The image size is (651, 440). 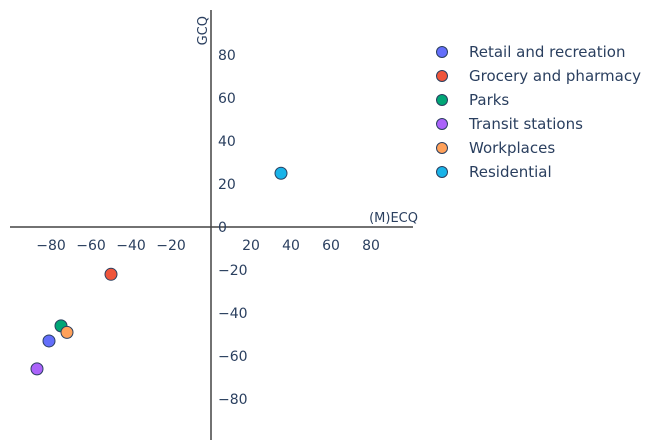 I want to click on x-tick-label: −40, so click(x=131, y=246).